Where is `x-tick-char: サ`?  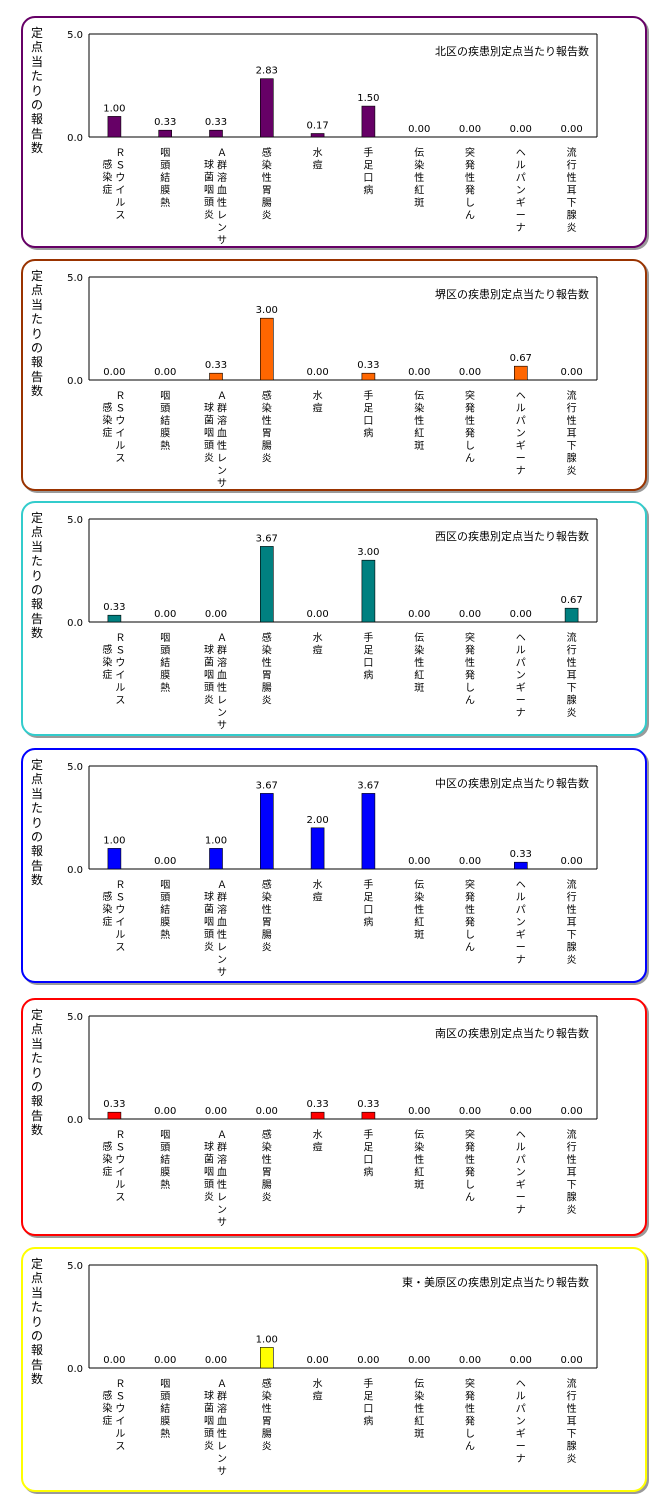 x-tick-char: サ is located at coordinates (222, 484).